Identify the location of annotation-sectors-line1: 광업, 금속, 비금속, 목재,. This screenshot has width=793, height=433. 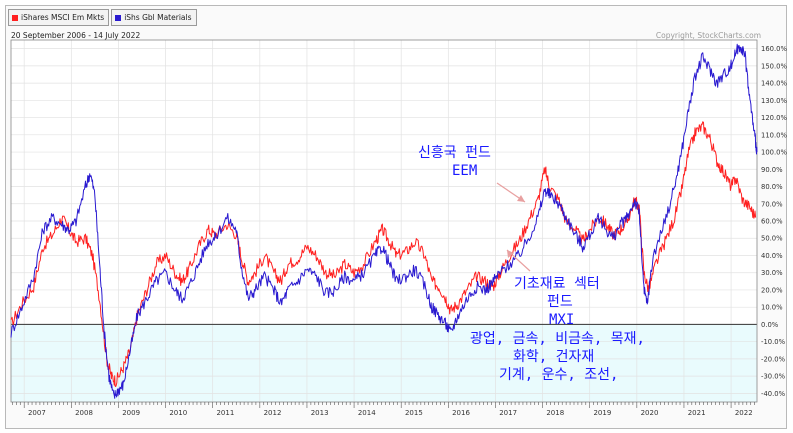
(557, 339).